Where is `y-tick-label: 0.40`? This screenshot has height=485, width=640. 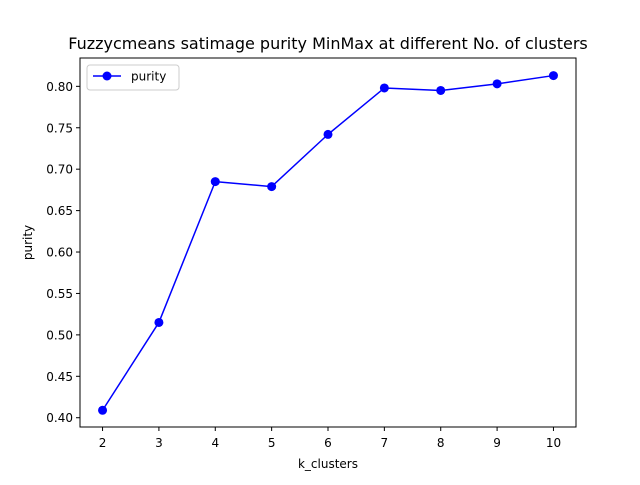 y-tick-label: 0.40 is located at coordinates (59, 418).